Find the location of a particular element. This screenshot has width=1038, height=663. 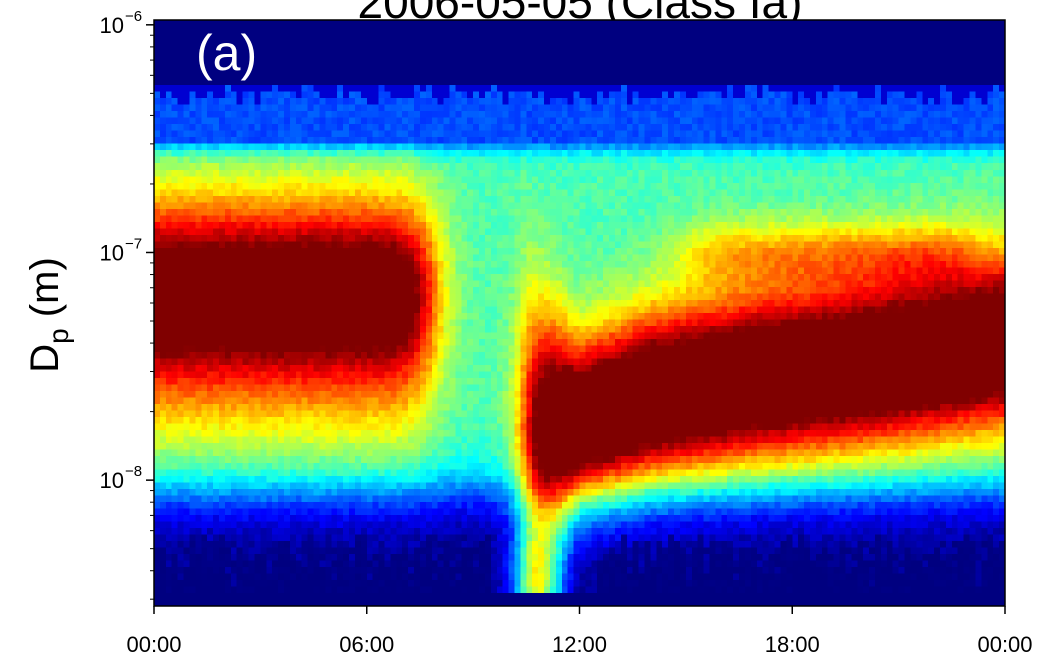

y-axis-label-spacer is located at coordinates (45, 322).